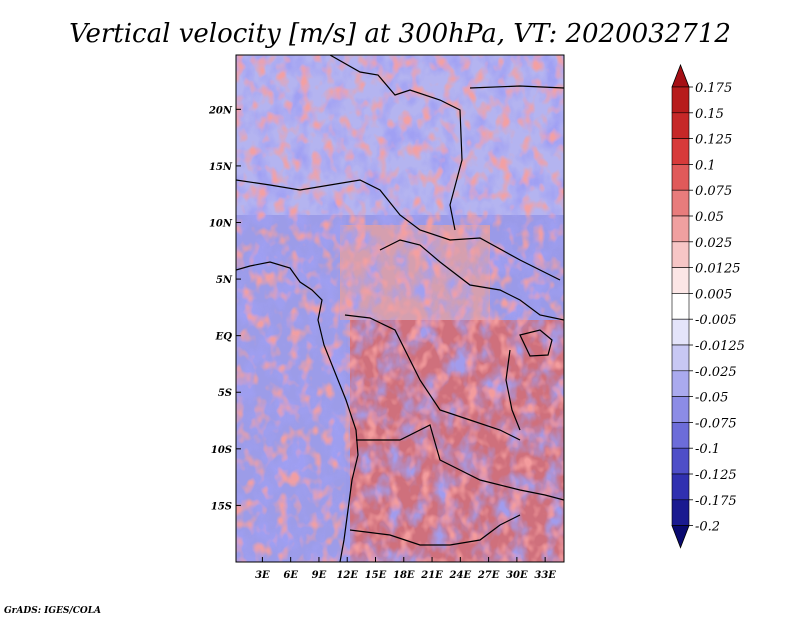 The image size is (800, 618). What do you see at coordinates (718, 269) in the screenshot?
I see `colorbar-label: 0.0125` at bounding box center [718, 269].